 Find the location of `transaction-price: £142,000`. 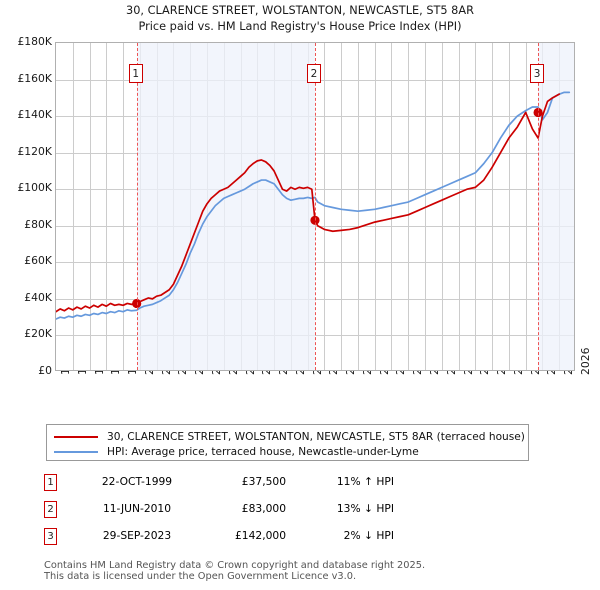

transaction-price: £142,000 is located at coordinates (260, 535).